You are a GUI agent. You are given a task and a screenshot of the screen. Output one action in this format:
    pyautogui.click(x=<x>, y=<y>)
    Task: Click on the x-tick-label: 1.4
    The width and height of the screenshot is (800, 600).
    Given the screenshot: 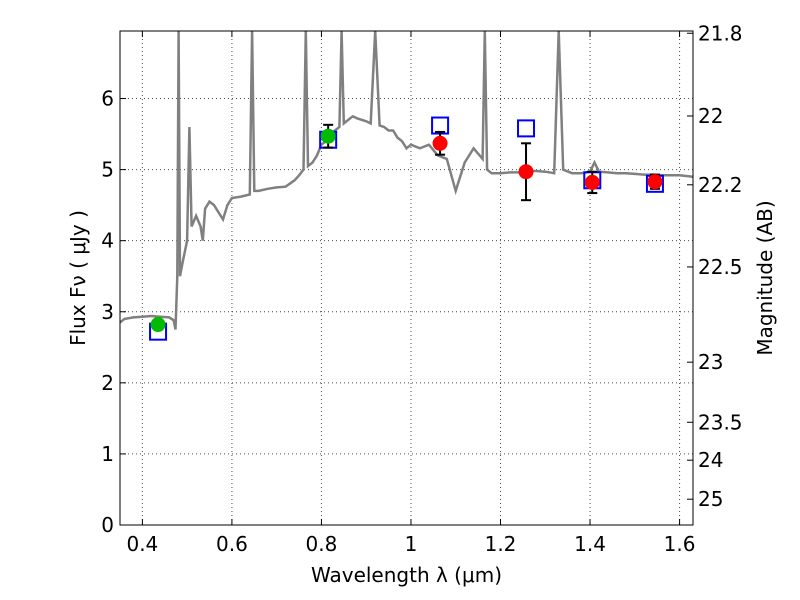 What is the action you would take?
    pyautogui.click(x=590, y=544)
    